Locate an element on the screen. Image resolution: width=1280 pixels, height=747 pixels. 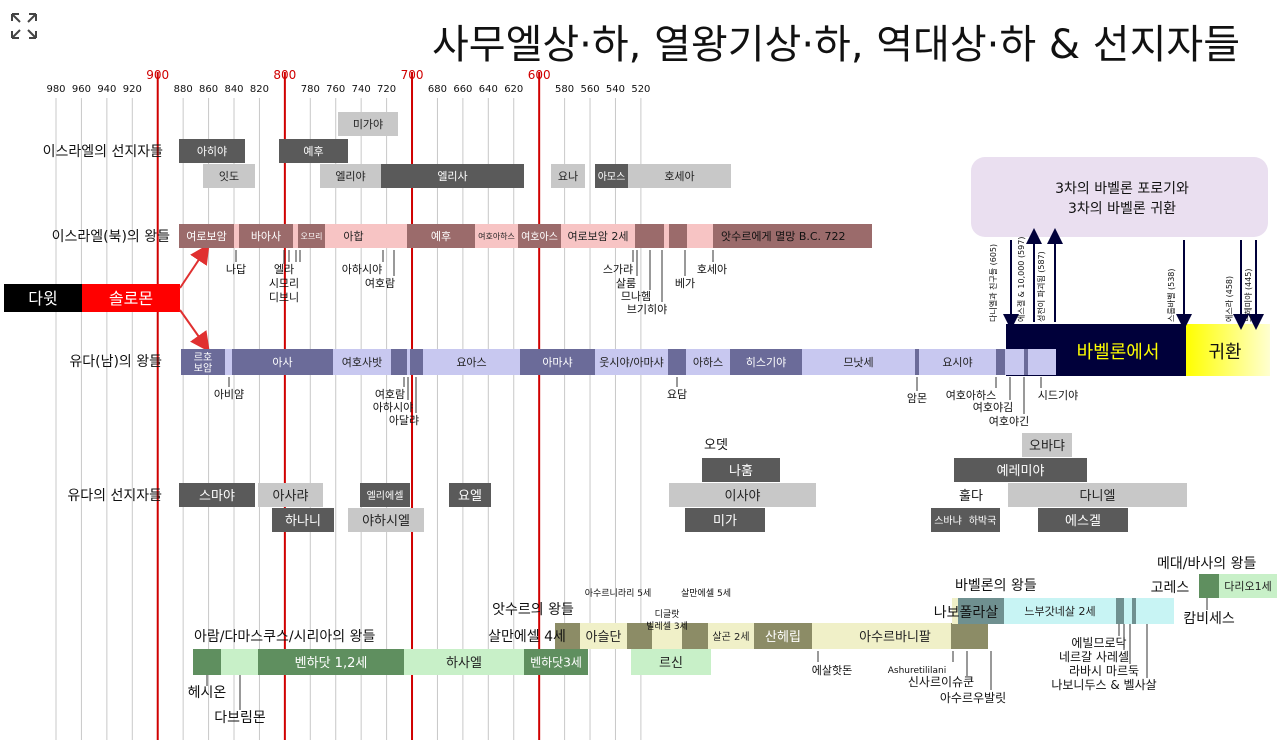
captivity-event-label: 에스라 (458) is located at coordinates (1229, 299).